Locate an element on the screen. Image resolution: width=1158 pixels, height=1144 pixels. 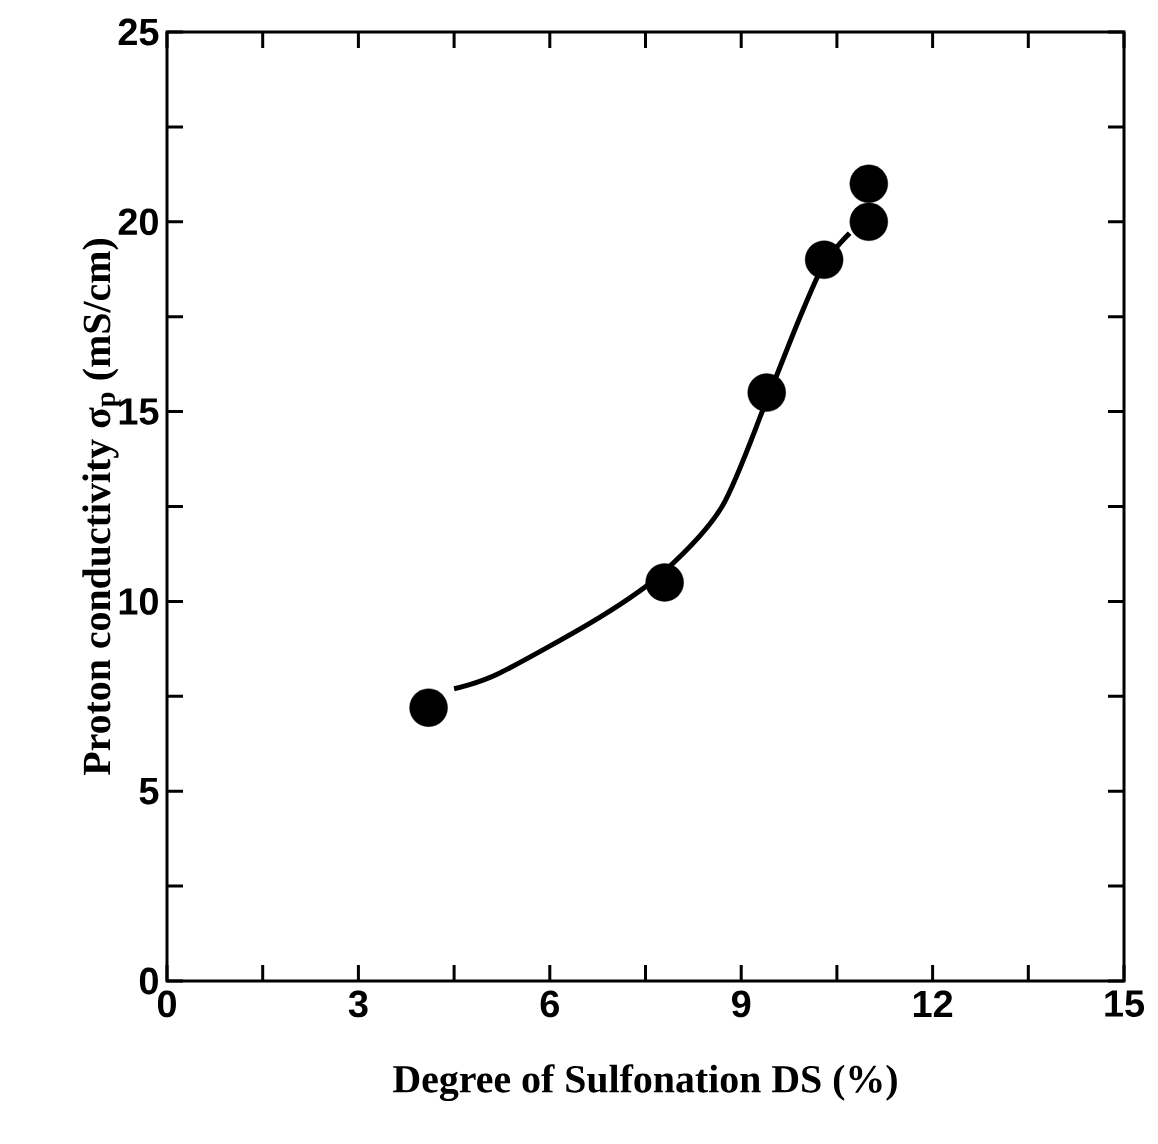
y-tick-label: 0 is located at coordinates (148, 981).